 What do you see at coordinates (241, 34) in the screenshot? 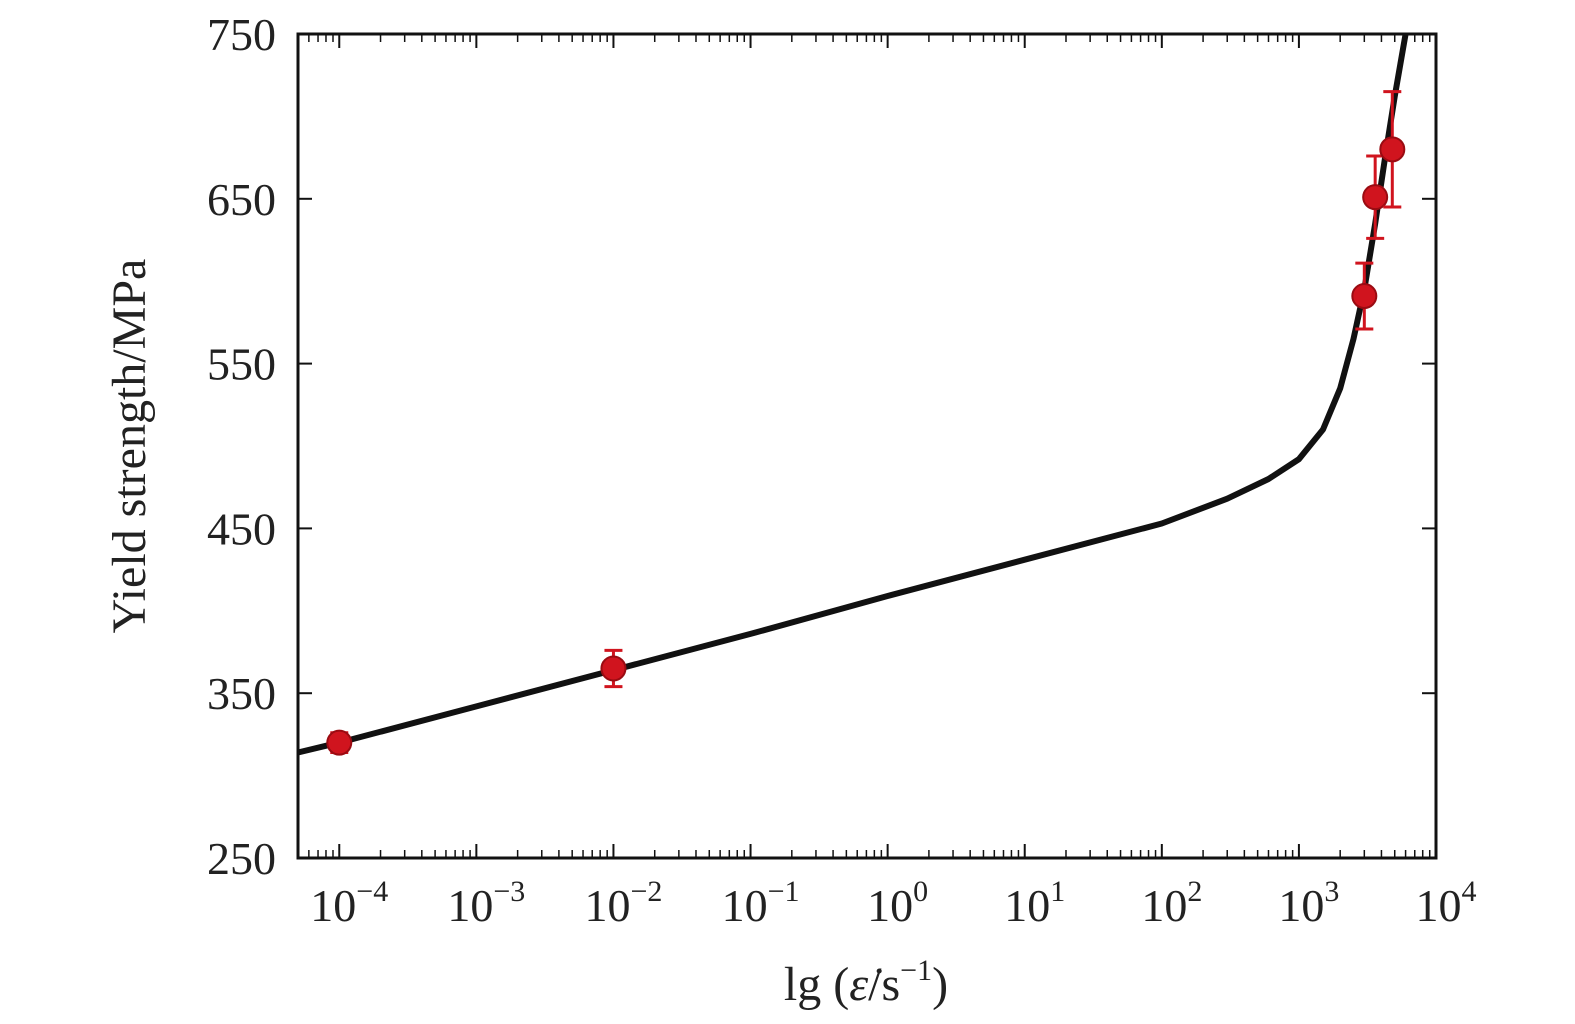
I see `y-tick-label-5: 750` at bounding box center [241, 34].